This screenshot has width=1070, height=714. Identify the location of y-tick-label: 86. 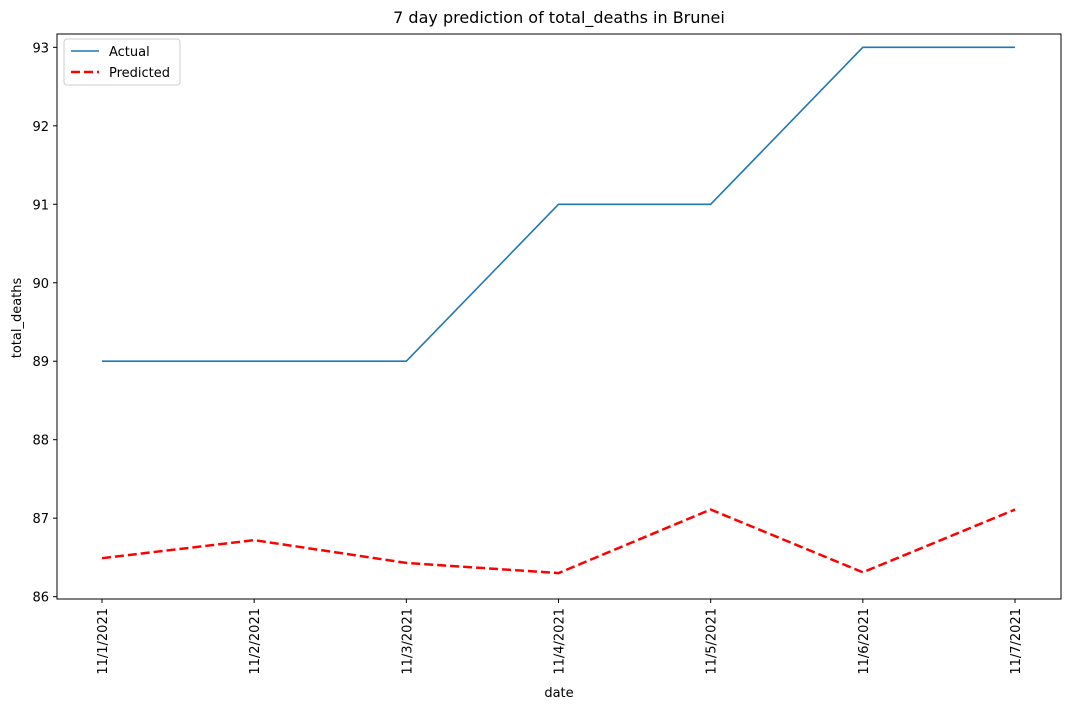
(40, 598).